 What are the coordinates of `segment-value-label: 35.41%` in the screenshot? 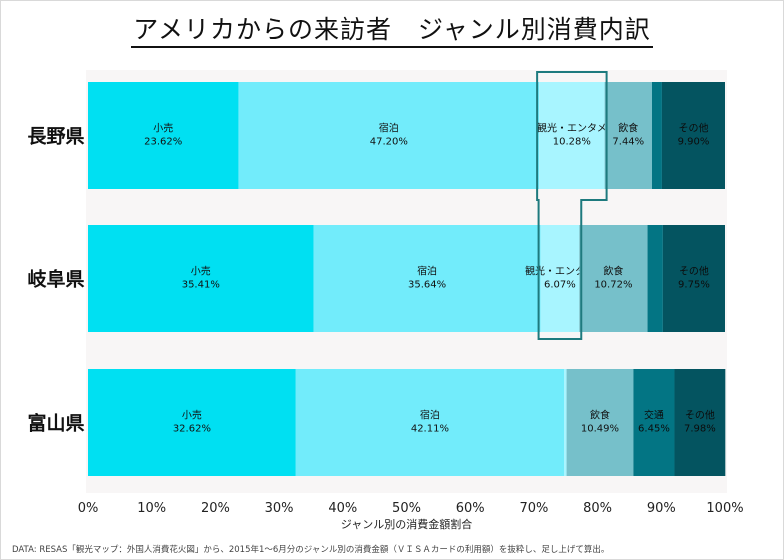 It's located at (201, 285).